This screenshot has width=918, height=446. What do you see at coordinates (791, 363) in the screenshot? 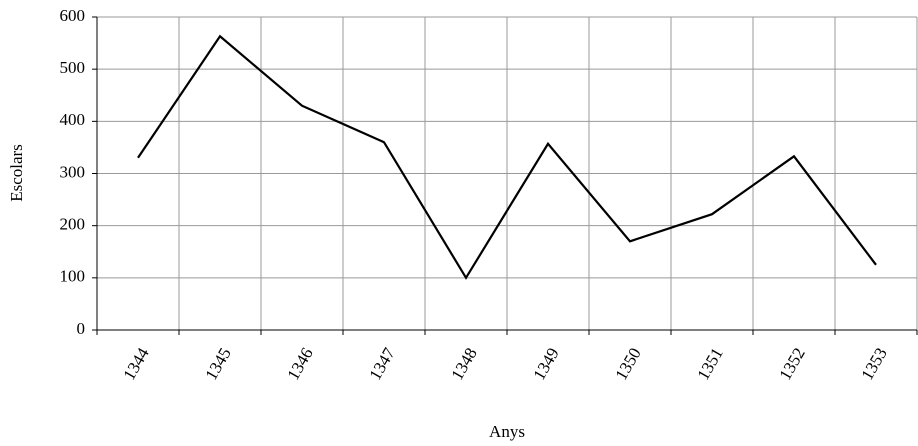
I see `x-tick-label: 1352` at bounding box center [791, 363].